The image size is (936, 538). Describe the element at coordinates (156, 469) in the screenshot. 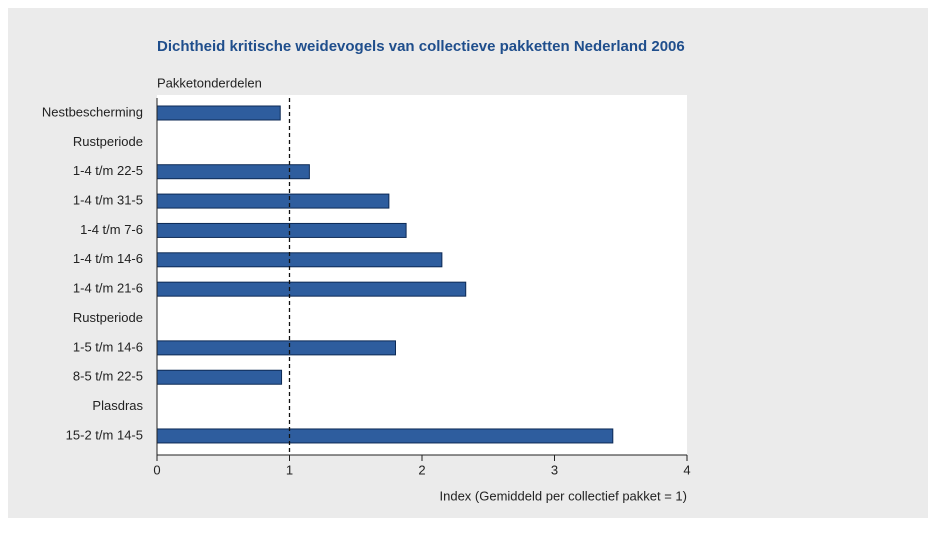

I see `x-tick-label: 0` at that location.